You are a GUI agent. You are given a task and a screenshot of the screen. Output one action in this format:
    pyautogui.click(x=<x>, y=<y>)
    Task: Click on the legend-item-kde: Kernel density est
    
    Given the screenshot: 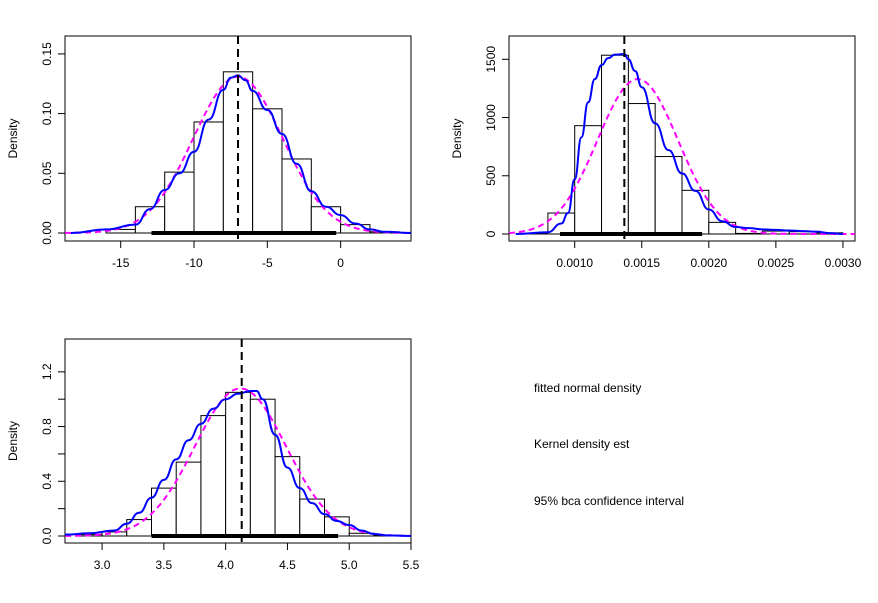 What is the action you would take?
    pyautogui.click(x=582, y=444)
    